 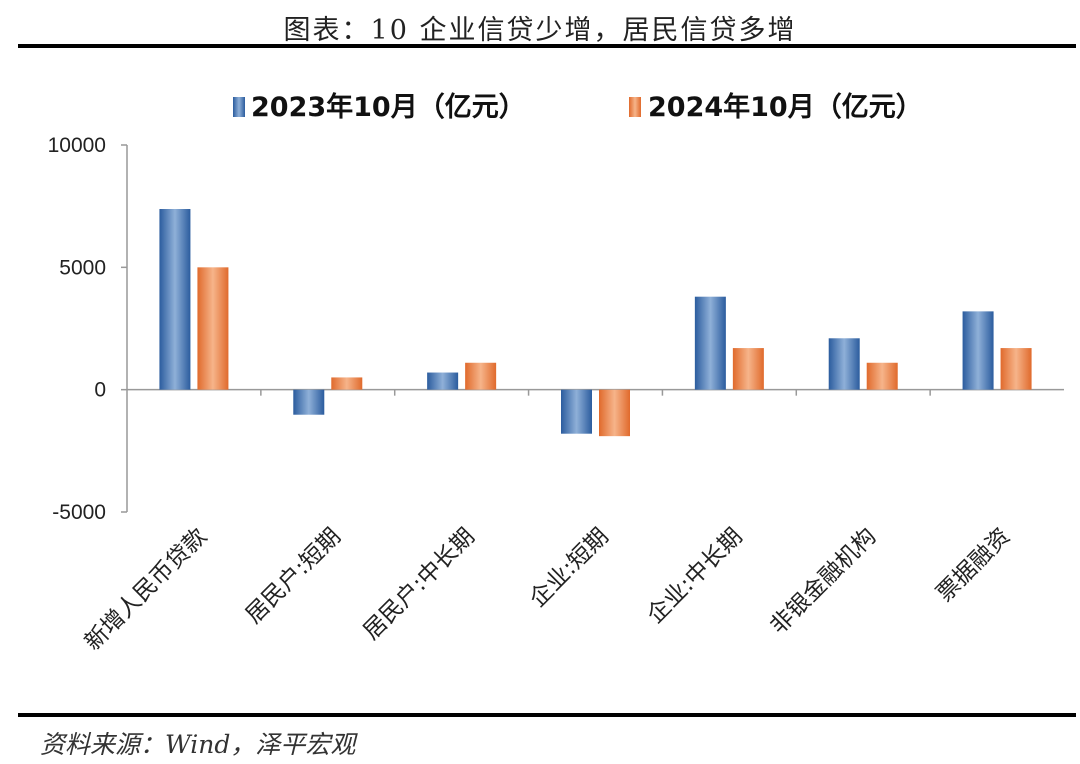 What do you see at coordinates (388, 107) in the screenshot?
I see `legend-label: 2023年10月（亿元）` at bounding box center [388, 107].